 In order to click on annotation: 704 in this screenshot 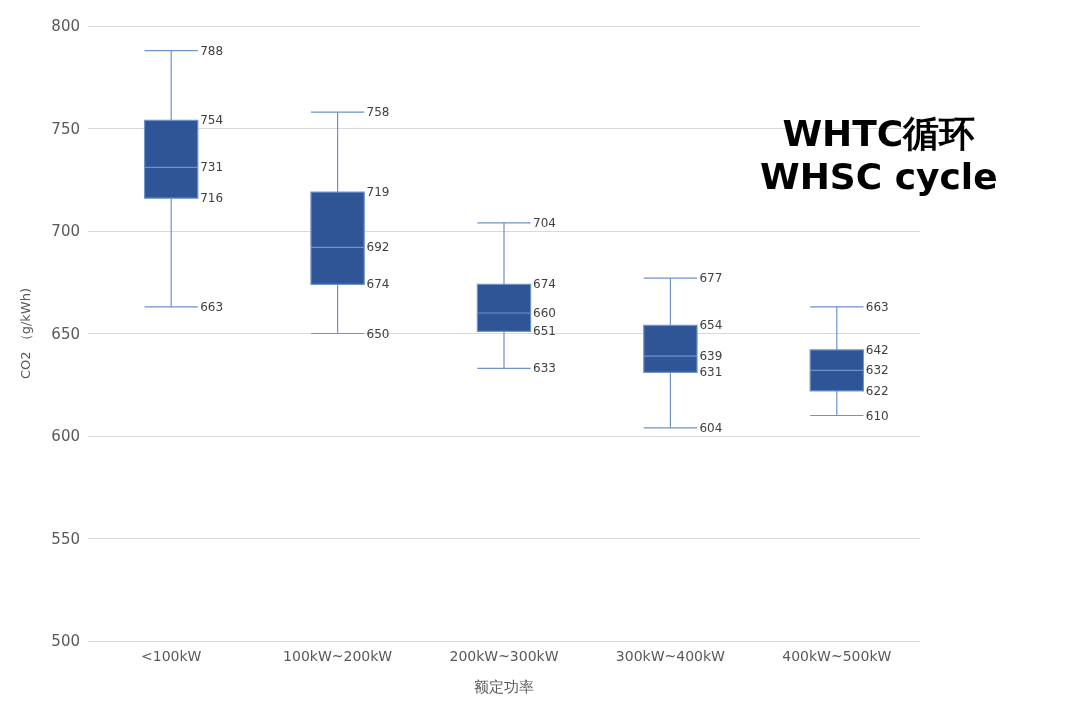, I will do `click(544, 222)`.